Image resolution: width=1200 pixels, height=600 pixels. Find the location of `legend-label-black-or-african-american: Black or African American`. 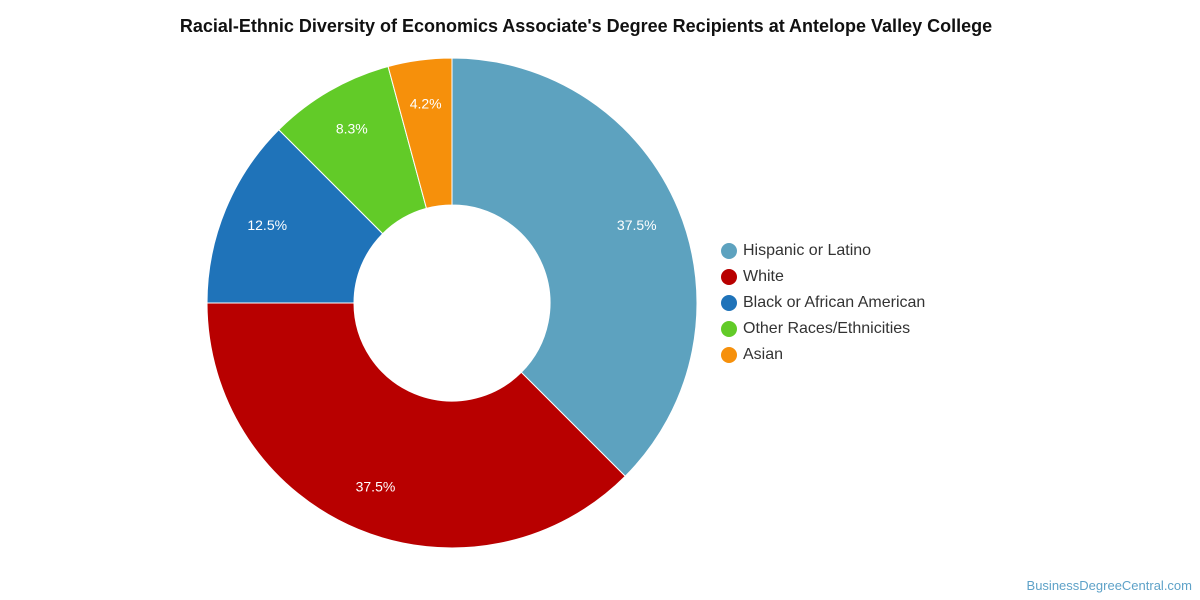

legend-label-black-or-african-american: Black or African American is located at coordinates (834, 302).